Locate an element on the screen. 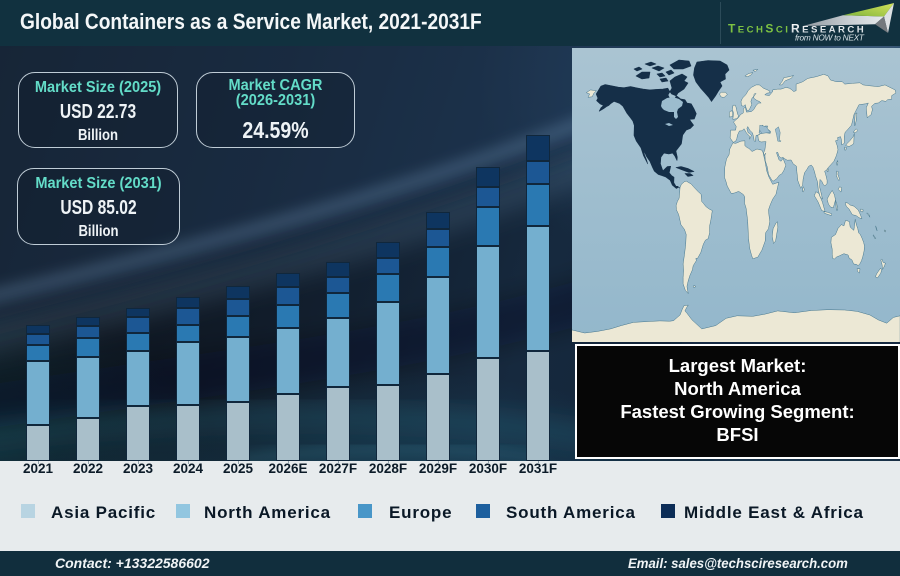  svg-text: RESEARCH is located at coordinates (828, 29).